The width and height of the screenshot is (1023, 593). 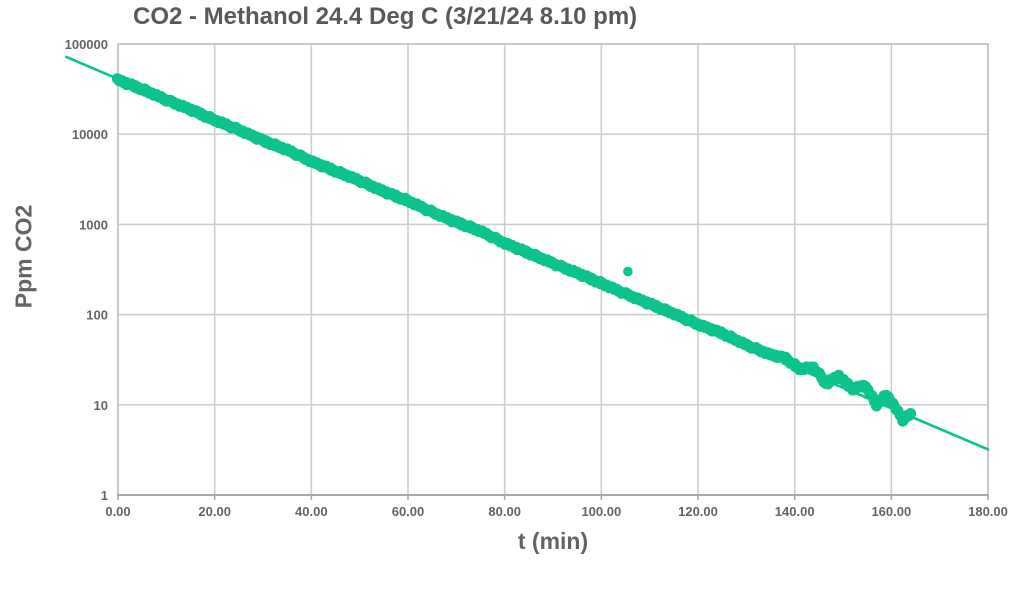 What do you see at coordinates (117, 511) in the screenshot?
I see `x-tick-label: 0.00` at bounding box center [117, 511].